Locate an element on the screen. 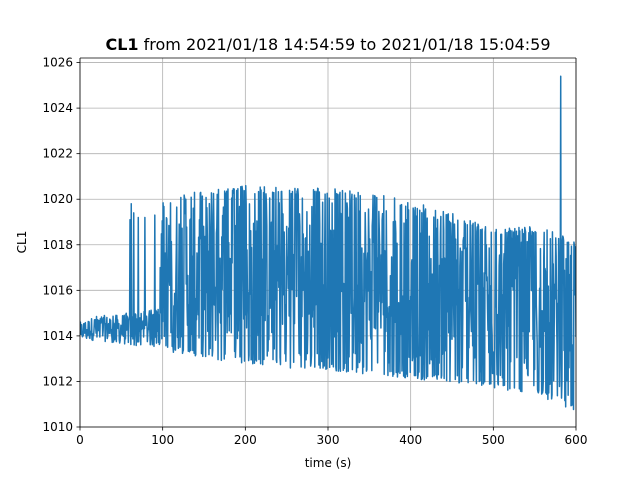 Image resolution: width=640 pixels, height=480 pixels. y-tick-label: 1016 is located at coordinates (57, 290).